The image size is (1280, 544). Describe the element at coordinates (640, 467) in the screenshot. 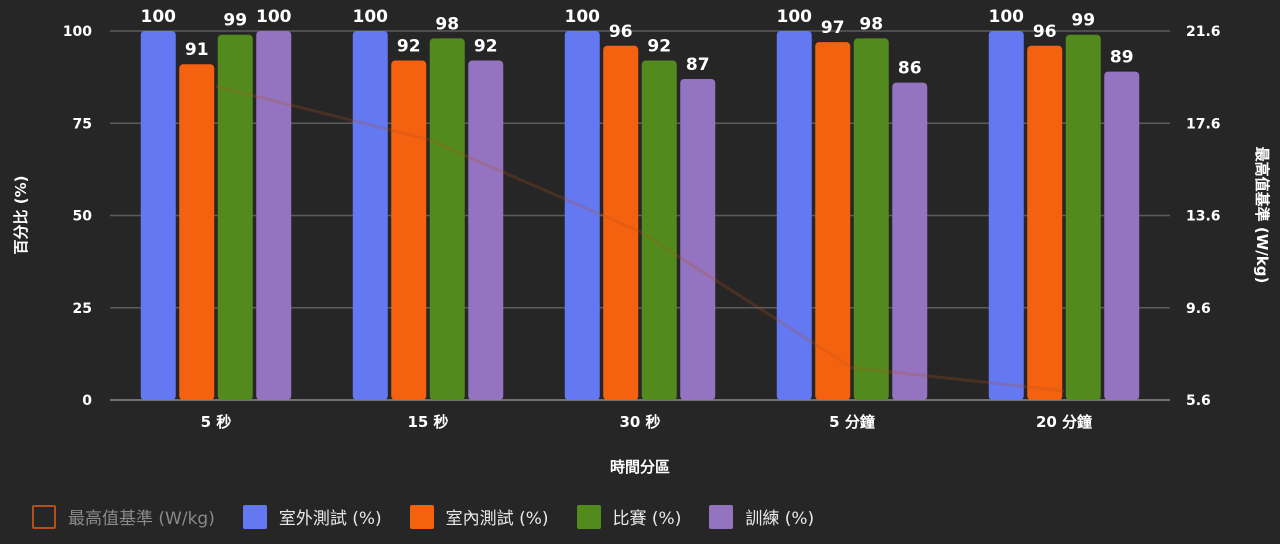

I see `x-axis-title: 時間分區` at that location.